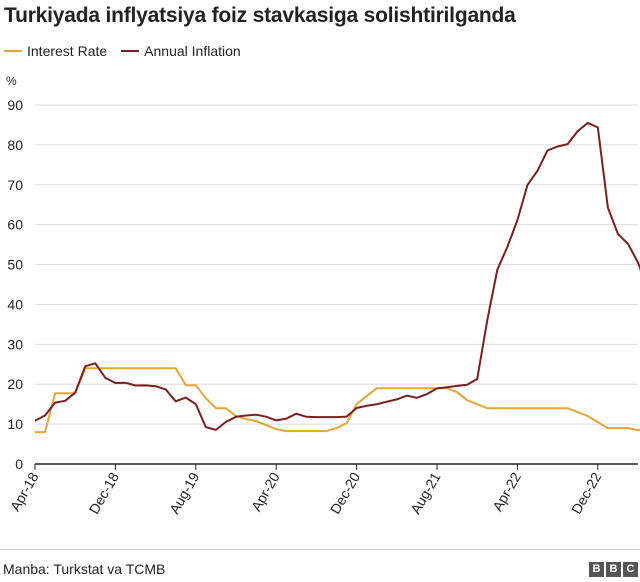 The image size is (640, 582). I want to click on legend-swatch-annual-inflation, so click(130, 51).